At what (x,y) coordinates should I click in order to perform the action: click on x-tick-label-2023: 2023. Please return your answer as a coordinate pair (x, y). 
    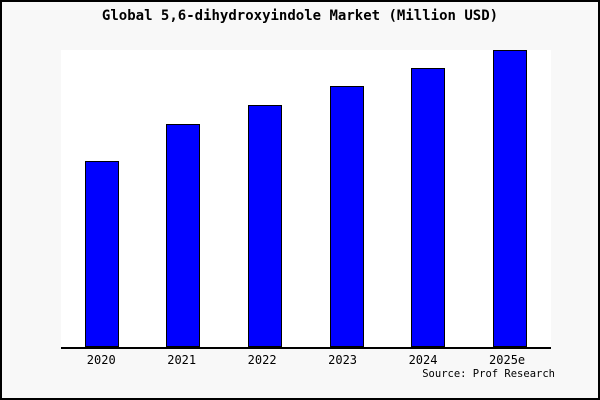
    Looking at the image, I should click on (343, 360).